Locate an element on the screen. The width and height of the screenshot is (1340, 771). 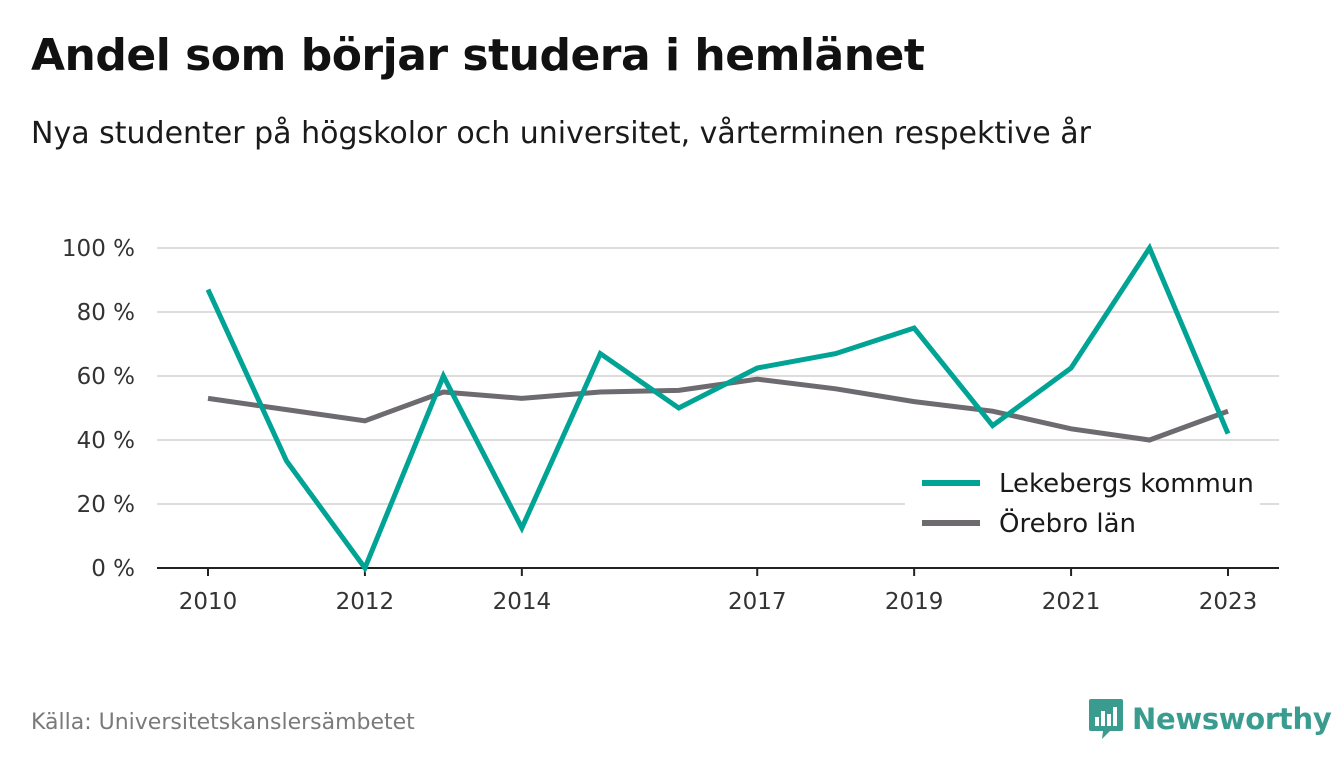
chart-title: Andel som börjar studera i hemlänet is located at coordinates (478, 55).